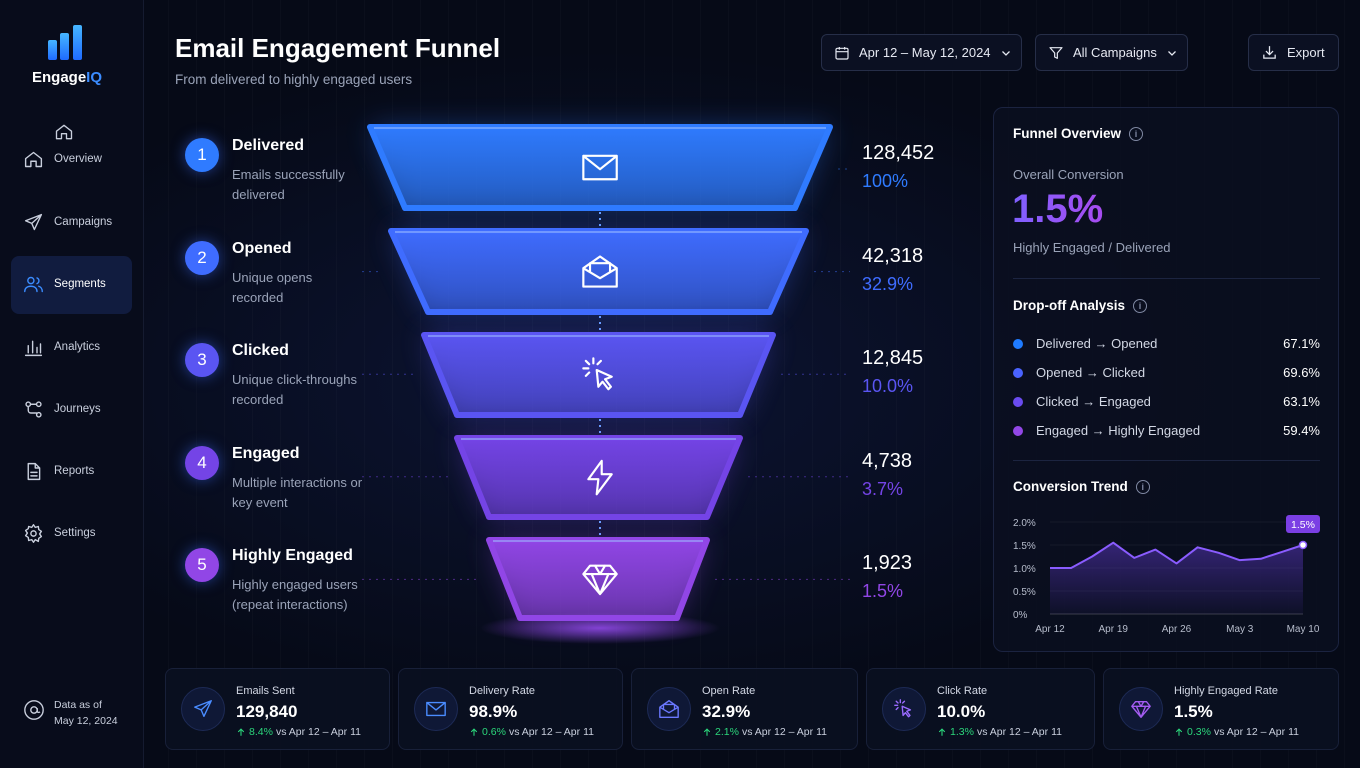 The image size is (1360, 768). What do you see at coordinates (883, 488) in the screenshot?
I see `stage-percent: 3.7%` at bounding box center [883, 488].